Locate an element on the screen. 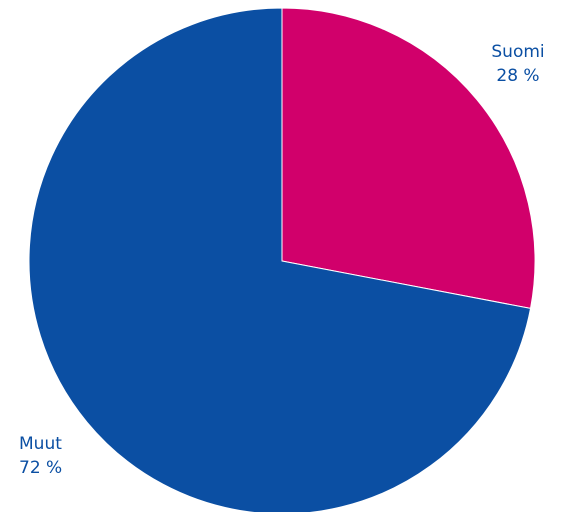 The height and width of the screenshot is (512, 561). slice-label-muut-value: 72 % is located at coordinates (41, 468).